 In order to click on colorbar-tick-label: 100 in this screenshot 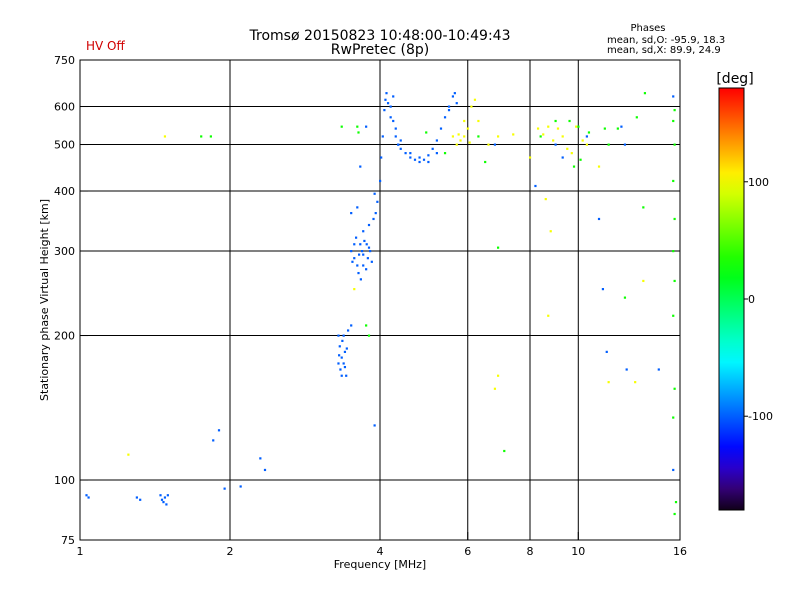, I will do `click(758, 182)`.